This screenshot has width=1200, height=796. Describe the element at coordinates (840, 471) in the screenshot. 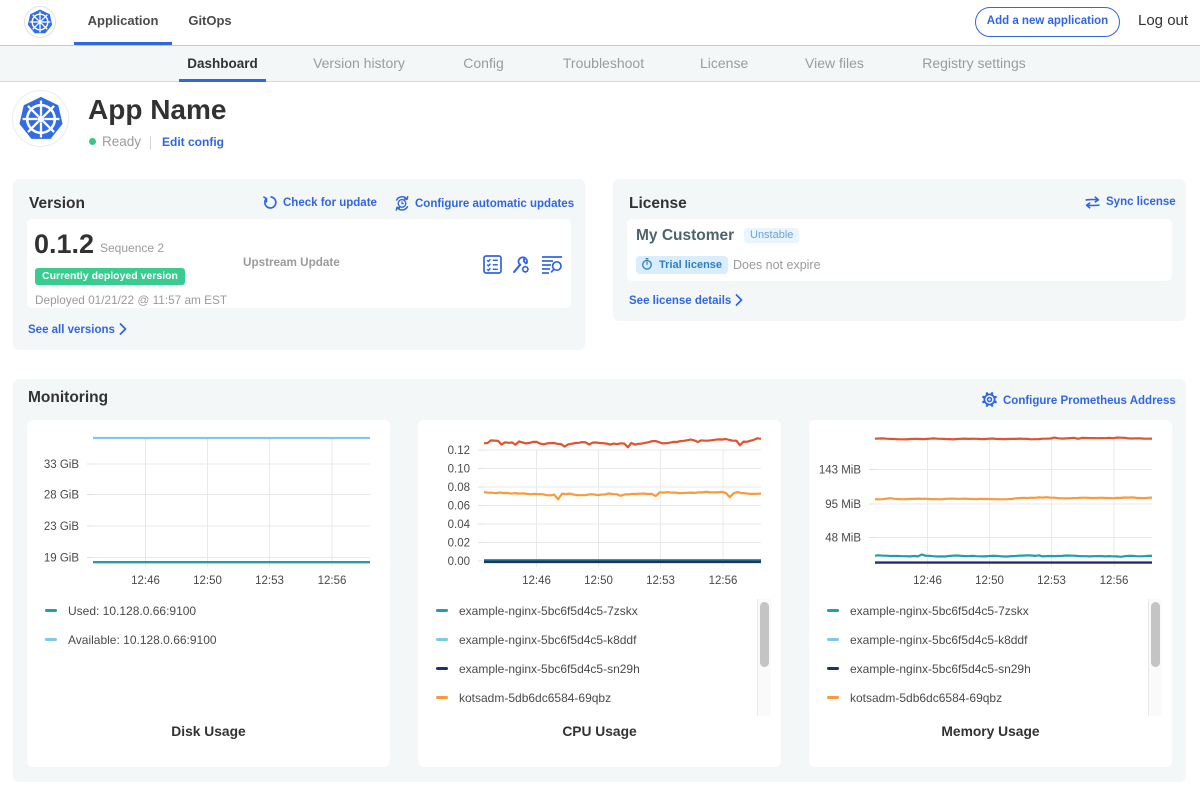

I see `svg-text: 143 MiB` at that location.